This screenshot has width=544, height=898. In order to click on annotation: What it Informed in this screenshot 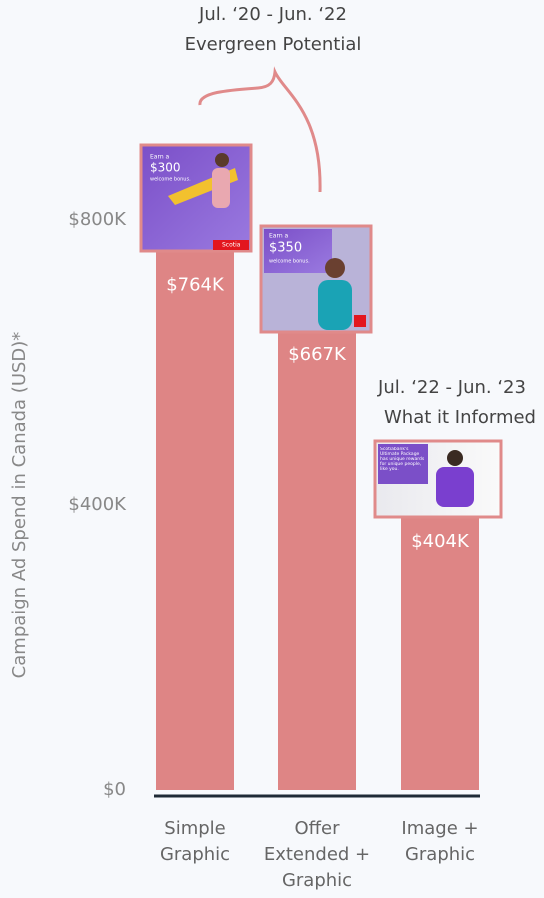, I will do `click(460, 417)`.